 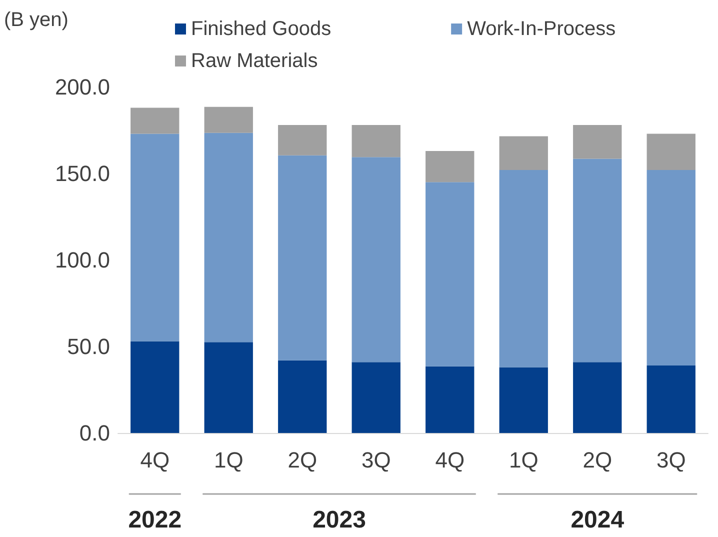 What do you see at coordinates (88, 346) in the screenshot?
I see `y-tick-label: 50.0` at bounding box center [88, 346].